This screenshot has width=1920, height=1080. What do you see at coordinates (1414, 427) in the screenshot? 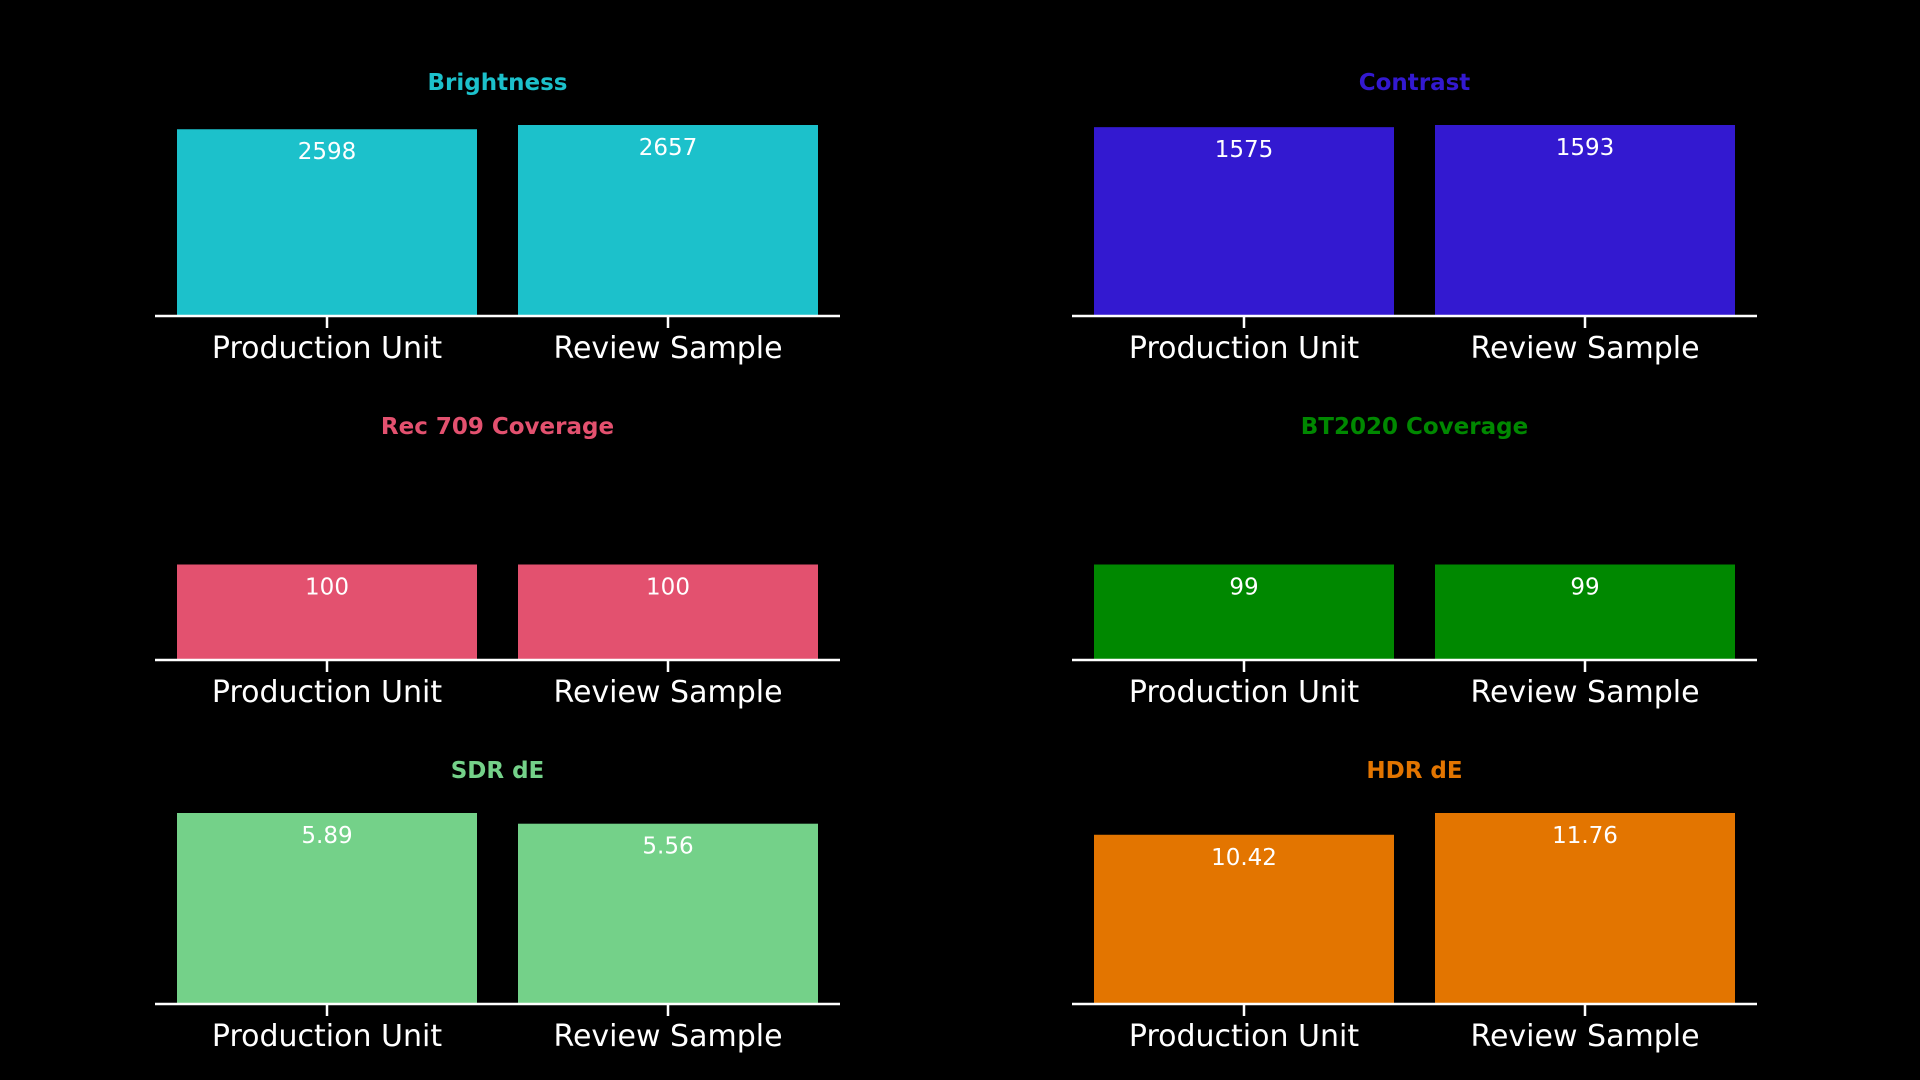
I see `chart-title: BT2020 Coverage` at bounding box center [1414, 427].